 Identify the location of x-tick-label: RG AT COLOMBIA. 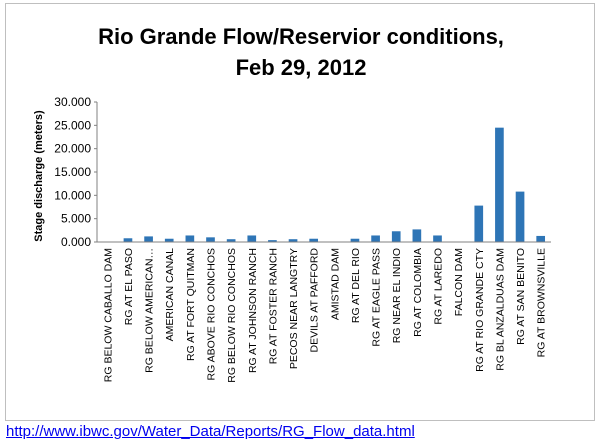
(418, 292).